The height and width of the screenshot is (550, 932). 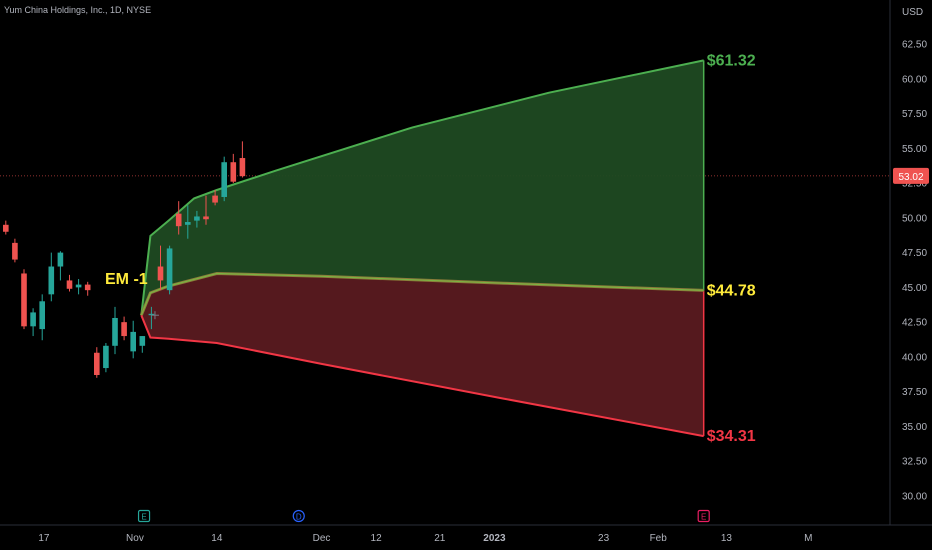 What do you see at coordinates (731, 436) in the screenshot?
I see `lower-band-value-label: $34.31` at bounding box center [731, 436].